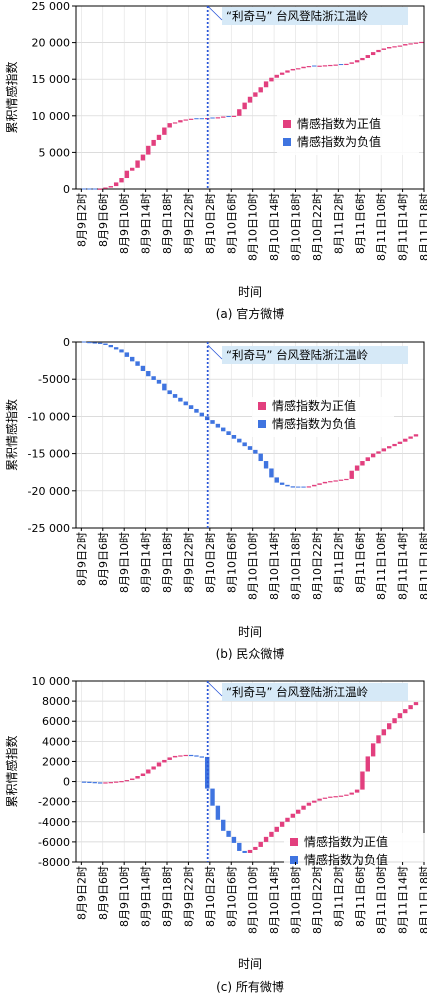  What do you see at coordinates (49, 528) in the screenshot?
I see `y-tick-label: -25 000` at bounding box center [49, 528].